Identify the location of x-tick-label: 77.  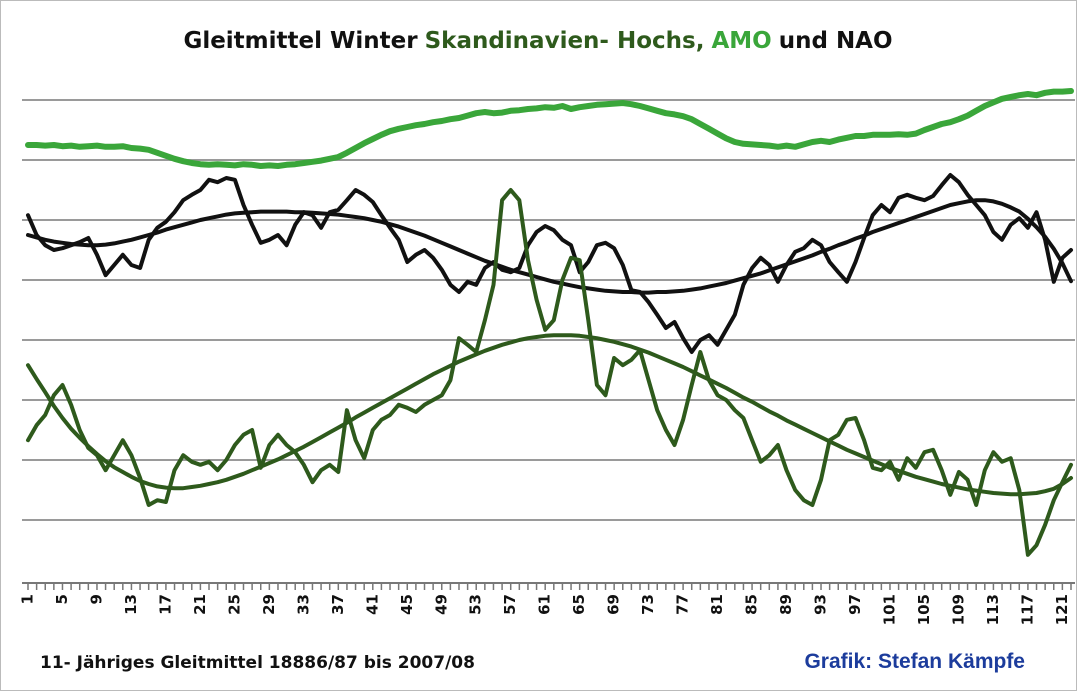
(683, 604).